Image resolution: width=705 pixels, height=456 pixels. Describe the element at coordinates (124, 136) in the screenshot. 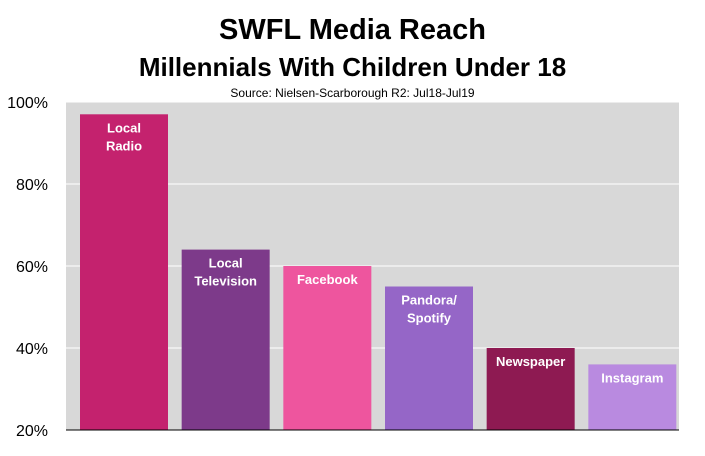

I see `bar-label: Local Radio` at that location.